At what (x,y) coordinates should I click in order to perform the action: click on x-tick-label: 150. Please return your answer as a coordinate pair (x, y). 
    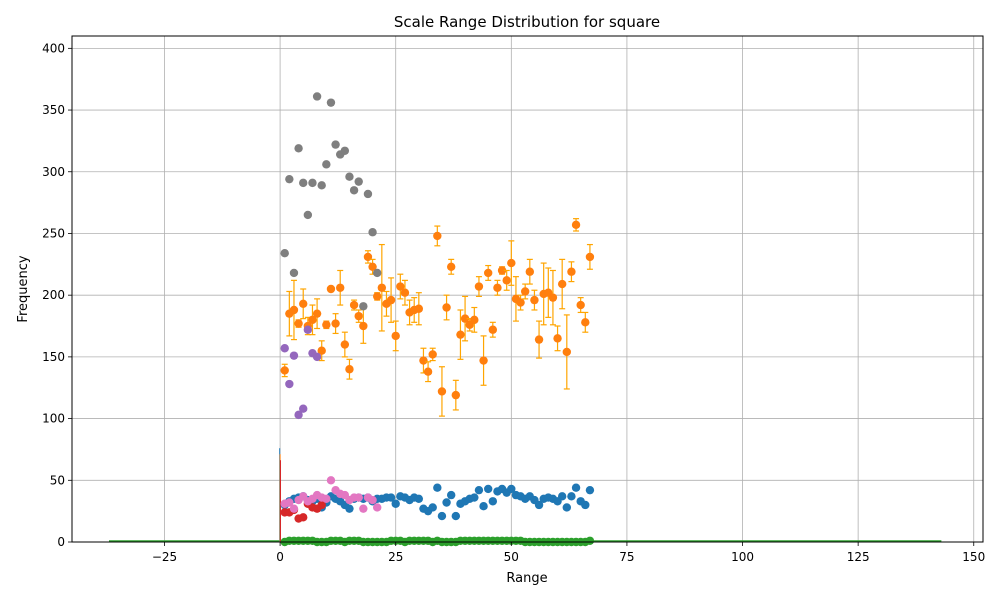
    Looking at the image, I should click on (973, 557).